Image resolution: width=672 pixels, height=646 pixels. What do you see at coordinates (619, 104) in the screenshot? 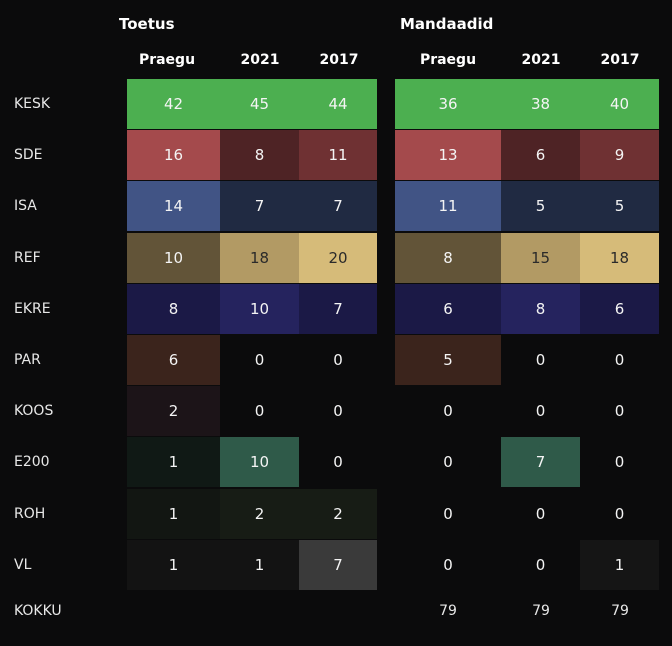
I see `mandaadid-cell-kesk-2017: 40` at bounding box center [619, 104].